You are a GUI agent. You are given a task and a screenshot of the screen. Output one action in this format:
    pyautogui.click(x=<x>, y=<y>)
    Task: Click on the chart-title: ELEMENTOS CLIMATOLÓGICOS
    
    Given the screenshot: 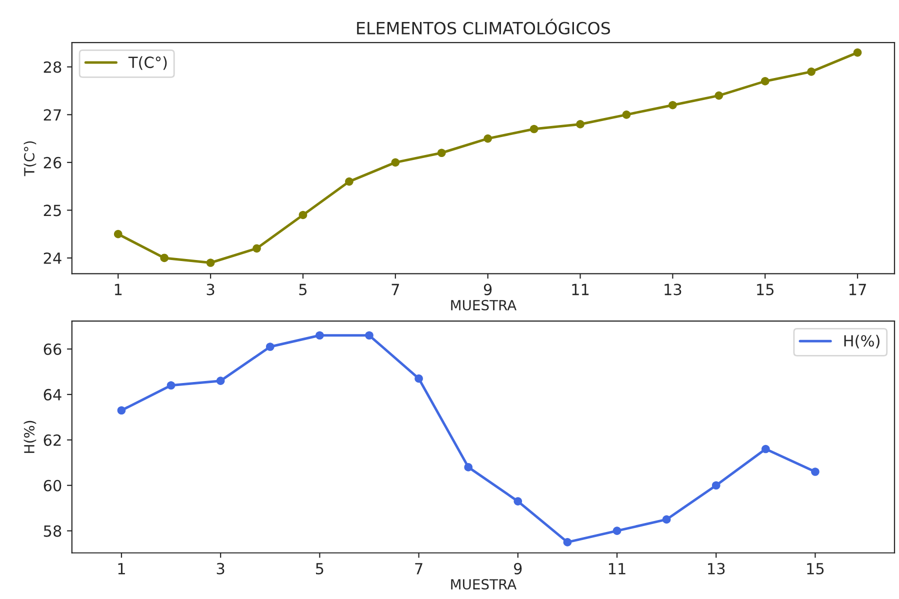 What is the action you would take?
    pyautogui.click(x=483, y=26)
    